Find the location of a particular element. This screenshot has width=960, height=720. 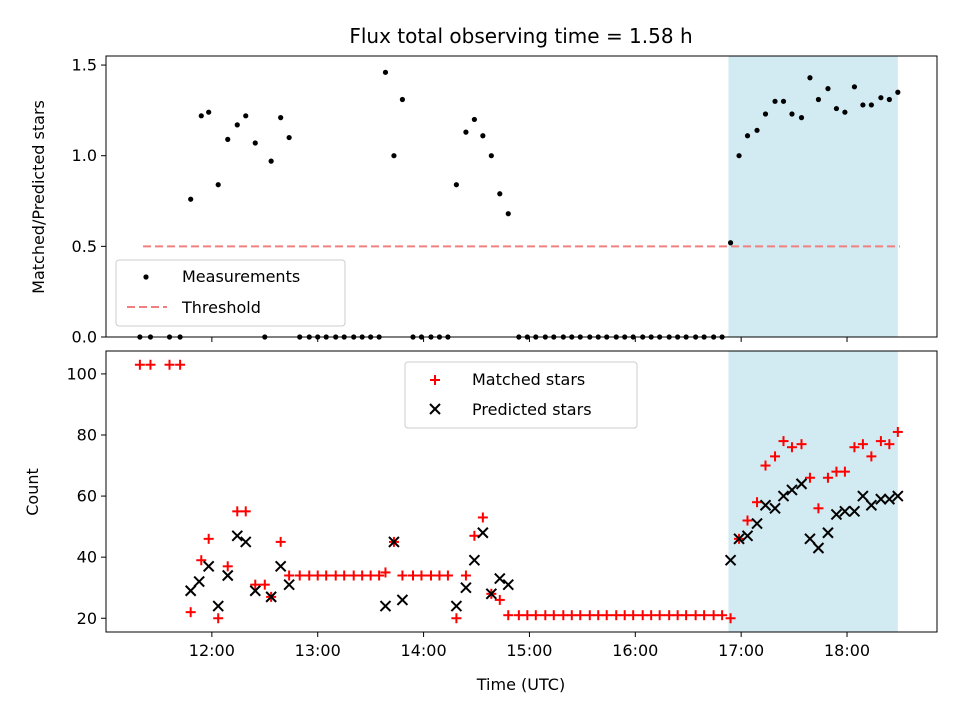

legend-label-matched: Matched stars is located at coordinates (528, 379).